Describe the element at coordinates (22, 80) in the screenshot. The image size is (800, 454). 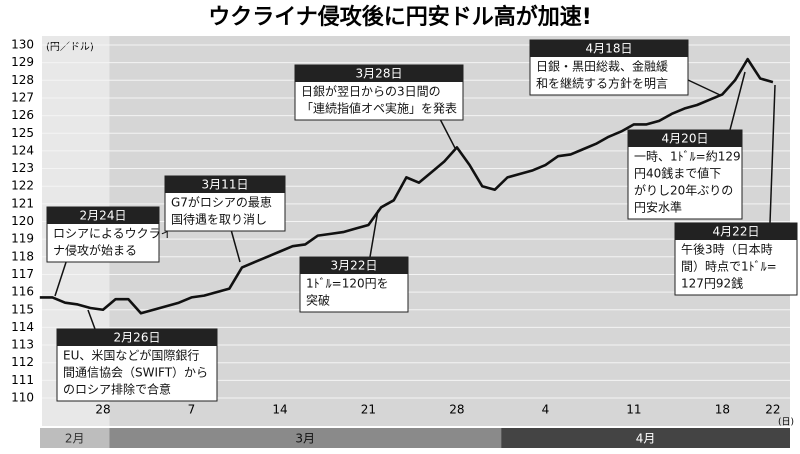
I see `y-tick-label: 128` at that location.